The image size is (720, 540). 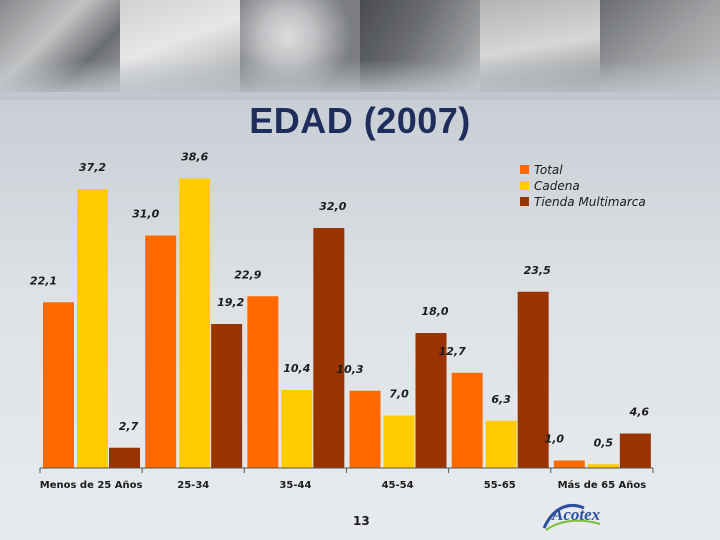 I want to click on logo-text: Acotex, so click(x=576, y=514).